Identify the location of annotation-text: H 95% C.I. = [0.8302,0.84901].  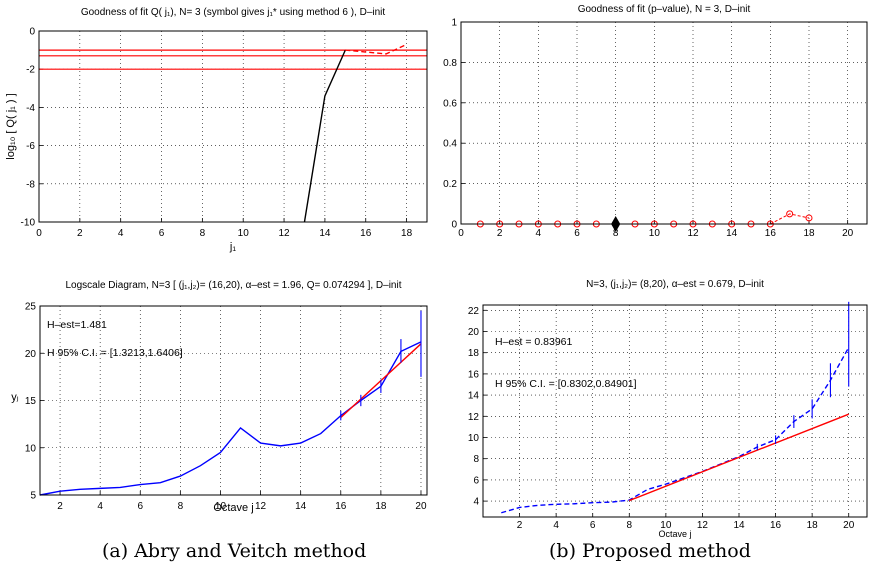
(566, 384).